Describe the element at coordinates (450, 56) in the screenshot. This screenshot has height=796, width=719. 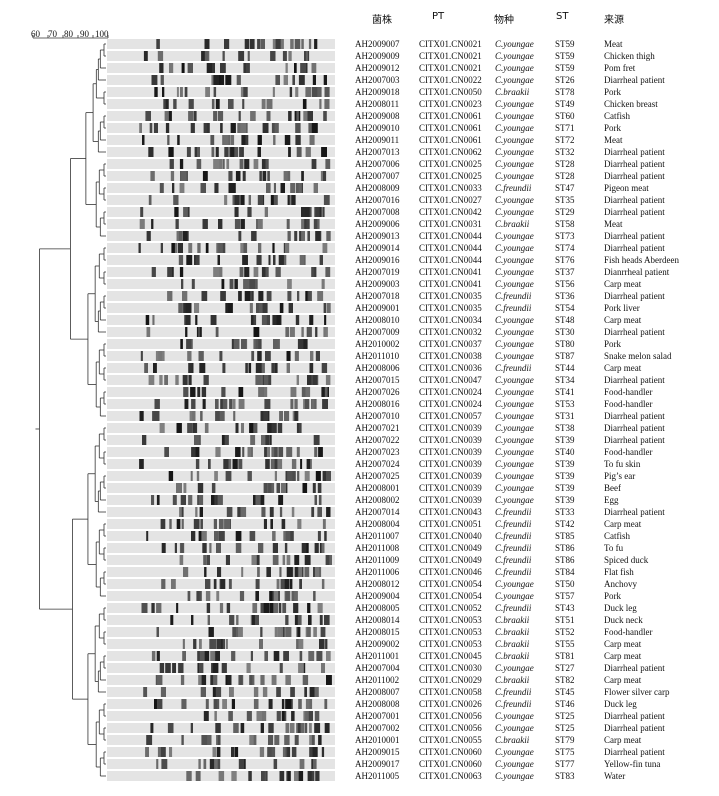
I see `cell-pt: CITX01.CN0021` at that location.